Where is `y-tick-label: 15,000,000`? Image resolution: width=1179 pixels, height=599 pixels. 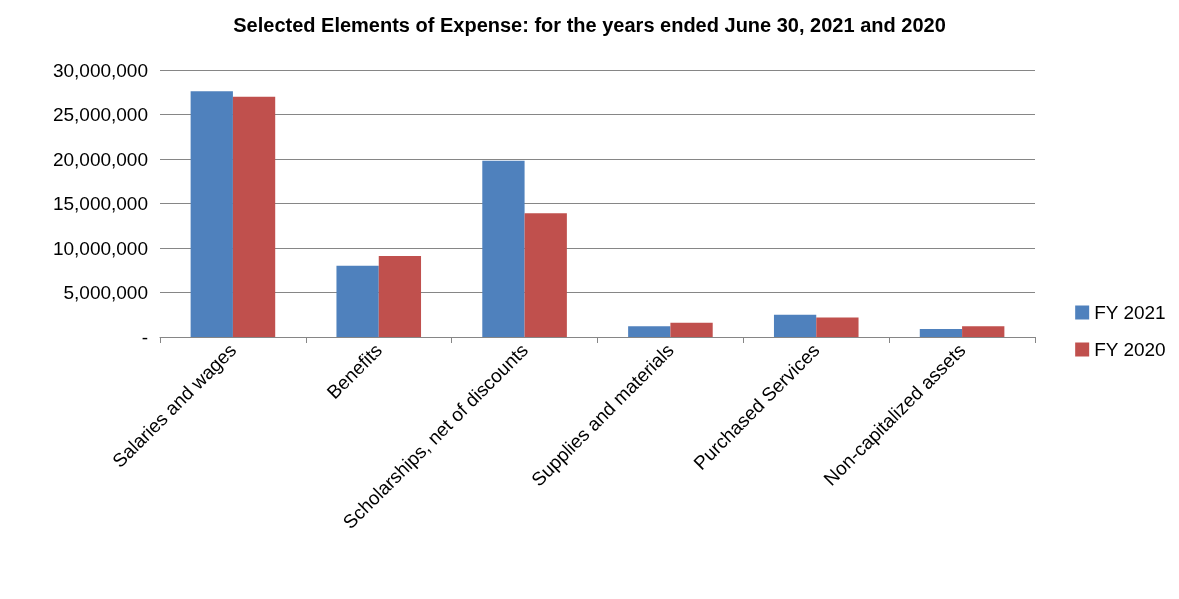 y-tick-label: 15,000,000 is located at coordinates (100, 203).